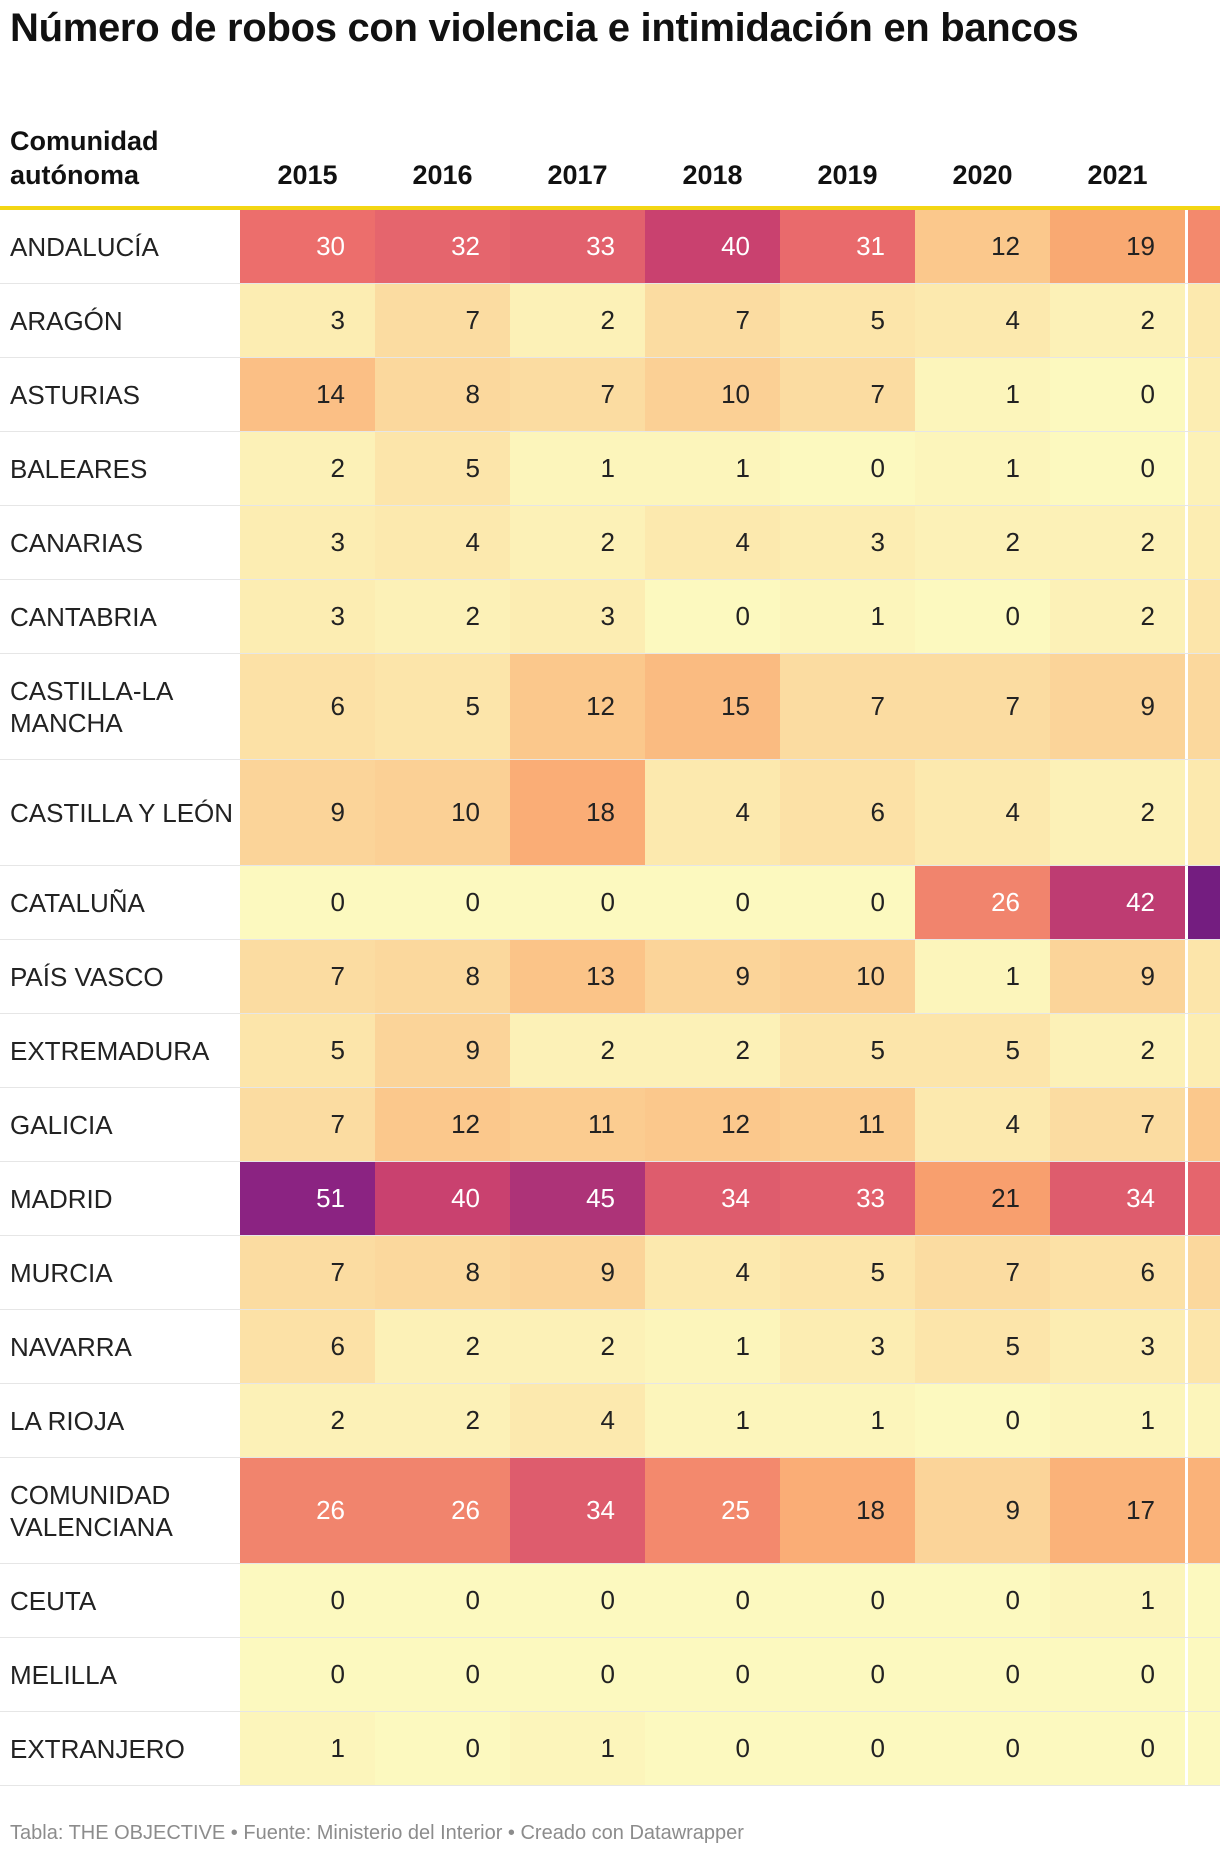  Describe the element at coordinates (87, 976) in the screenshot. I see `row-label: PAÍS VASCO` at that location.